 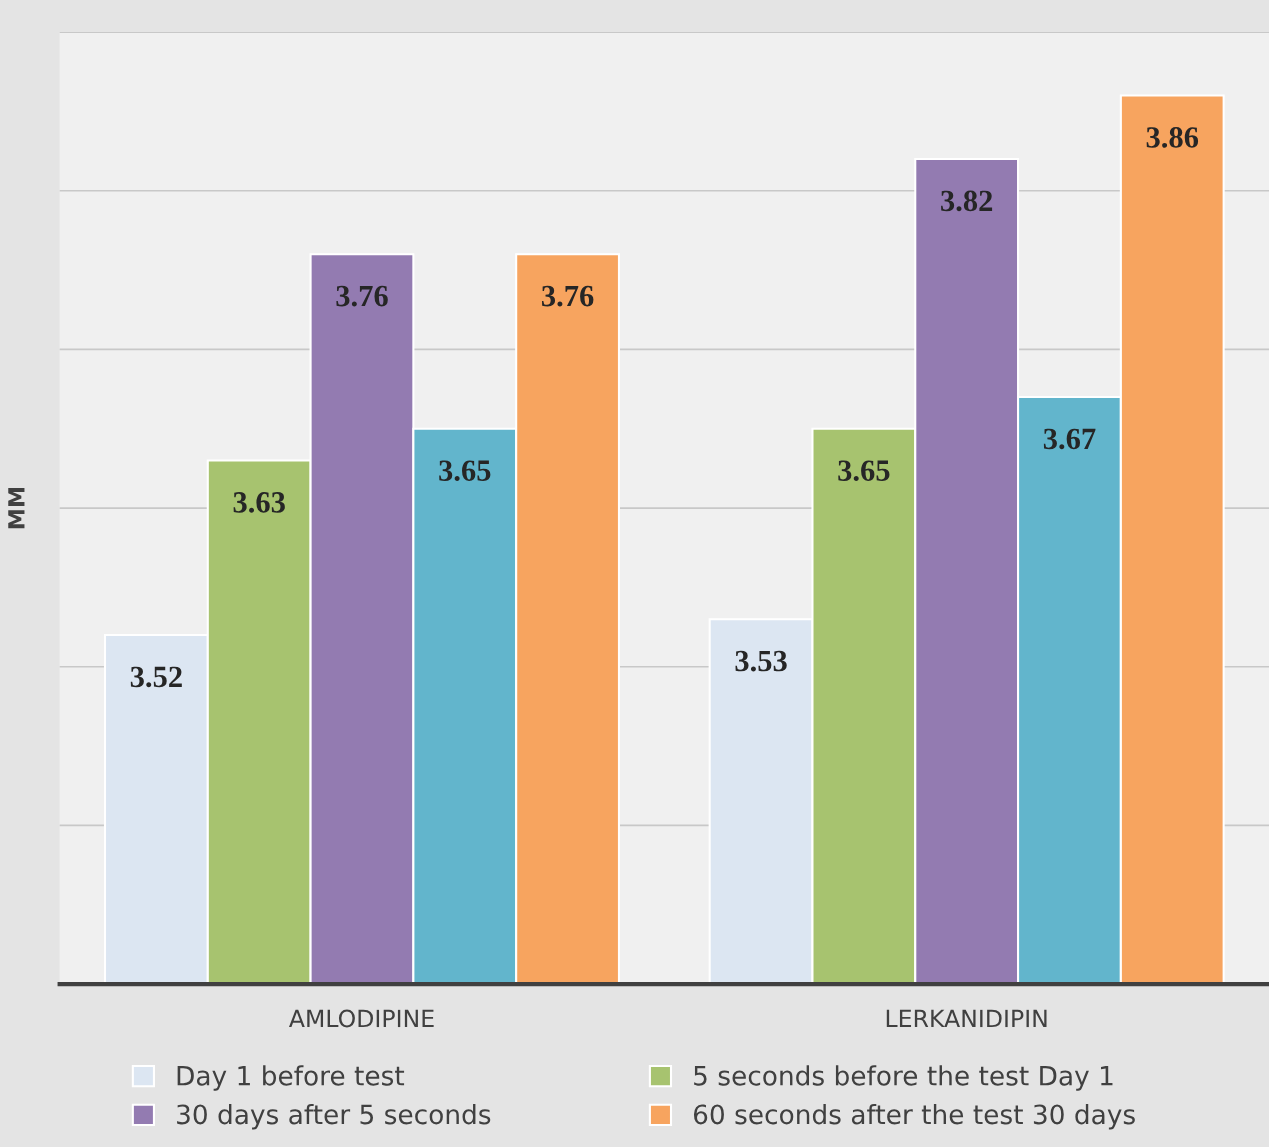 What do you see at coordinates (16, 508) in the screenshot?
I see `y-axis-title: MM` at bounding box center [16, 508].